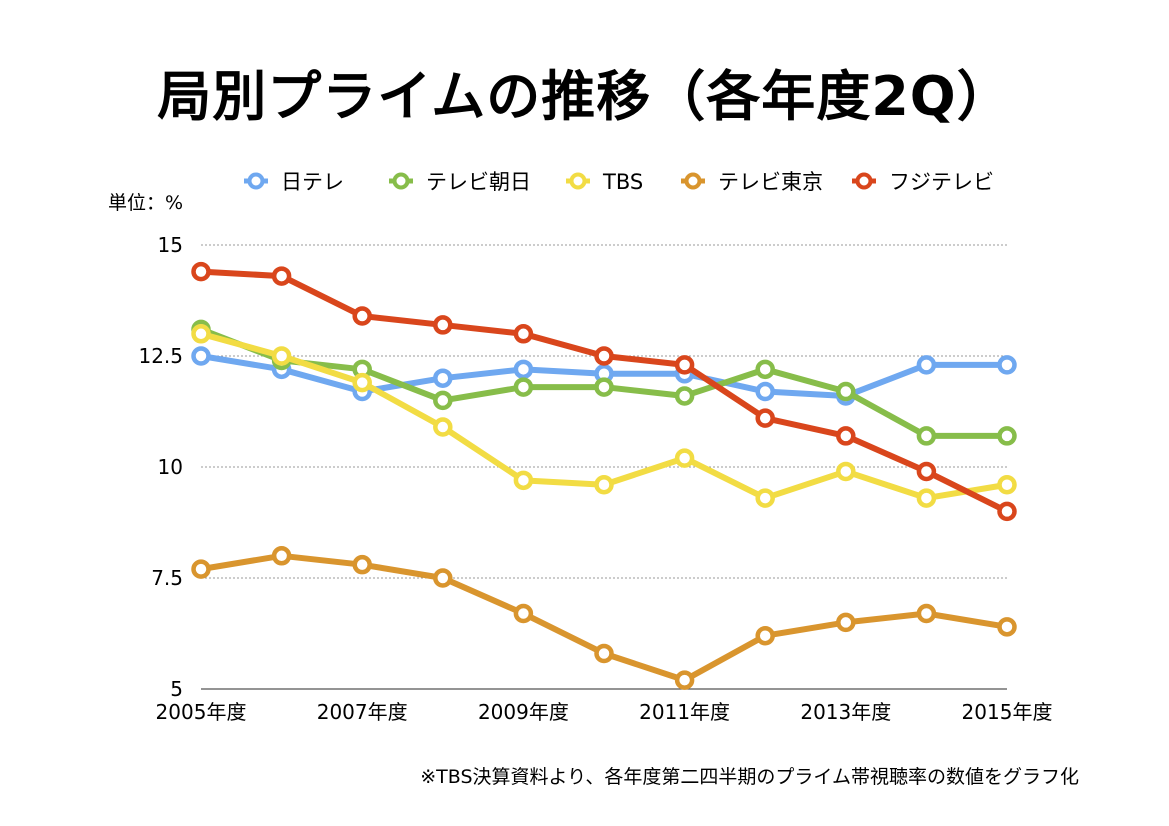 The image size is (1169, 826). What do you see at coordinates (160, 356) in the screenshot?
I see `y-tick-label: 12.5` at bounding box center [160, 356].